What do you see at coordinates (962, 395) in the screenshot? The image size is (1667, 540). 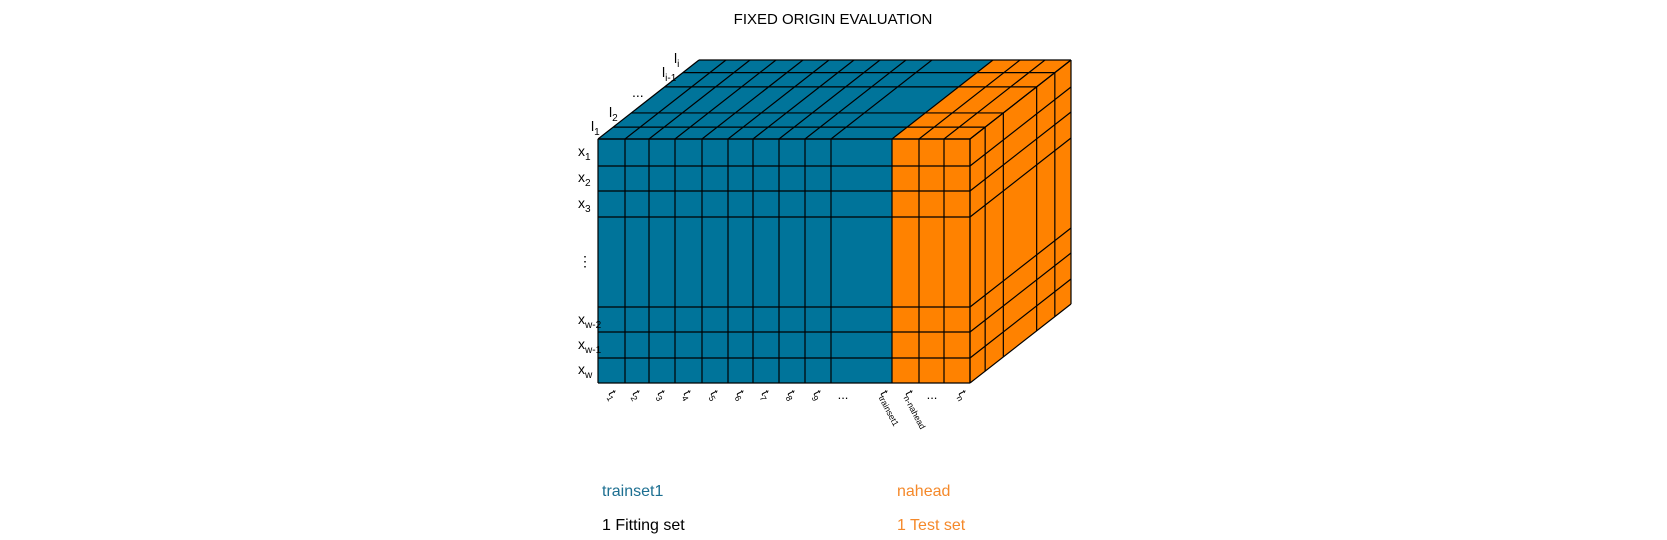 I see `time-label: tn` at bounding box center [962, 395].